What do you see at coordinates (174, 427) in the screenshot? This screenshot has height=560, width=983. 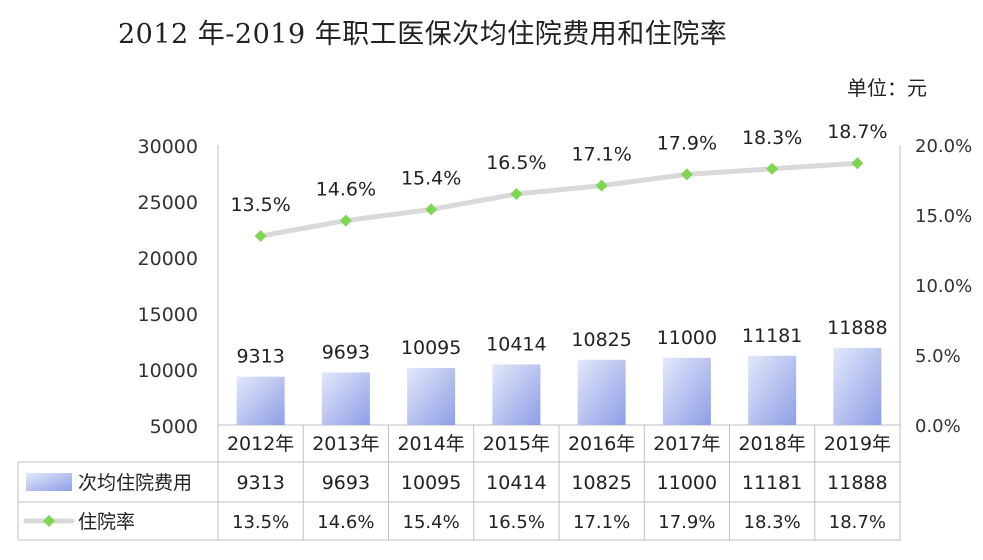 I see `y-left-tick-label: 5000` at bounding box center [174, 427].